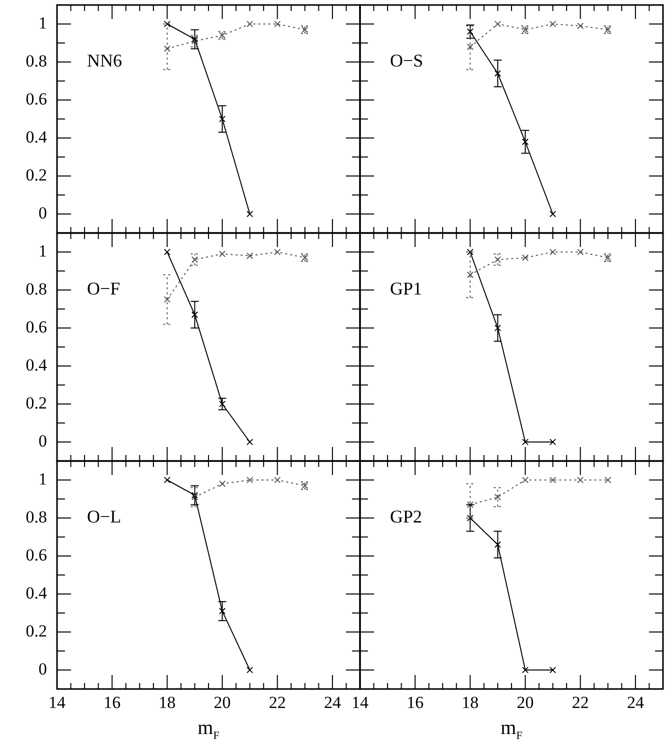 The height and width of the screenshot is (756, 665). What do you see at coordinates (104, 60) in the screenshot?
I see `text: NN6` at bounding box center [104, 60].